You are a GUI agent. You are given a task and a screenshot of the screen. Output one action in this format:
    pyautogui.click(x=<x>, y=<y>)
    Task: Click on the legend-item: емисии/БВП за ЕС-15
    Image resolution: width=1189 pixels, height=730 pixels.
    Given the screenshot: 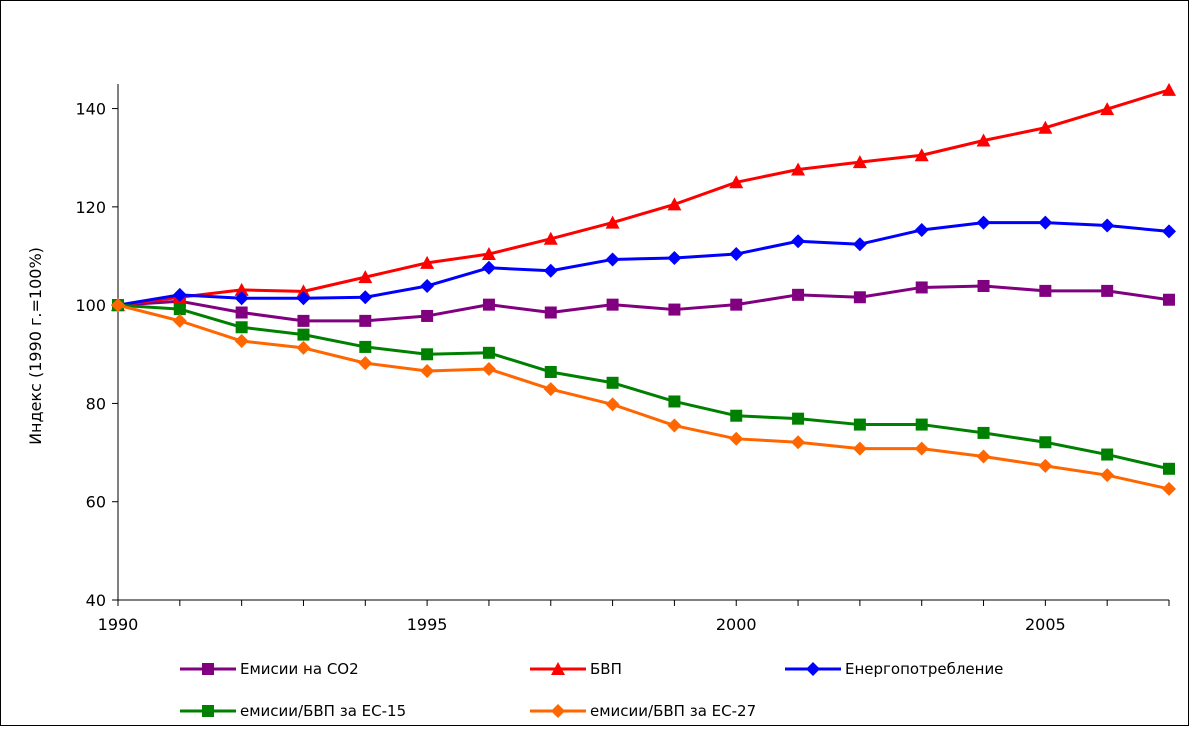 What is the action you would take?
    pyautogui.click(x=293, y=711)
    